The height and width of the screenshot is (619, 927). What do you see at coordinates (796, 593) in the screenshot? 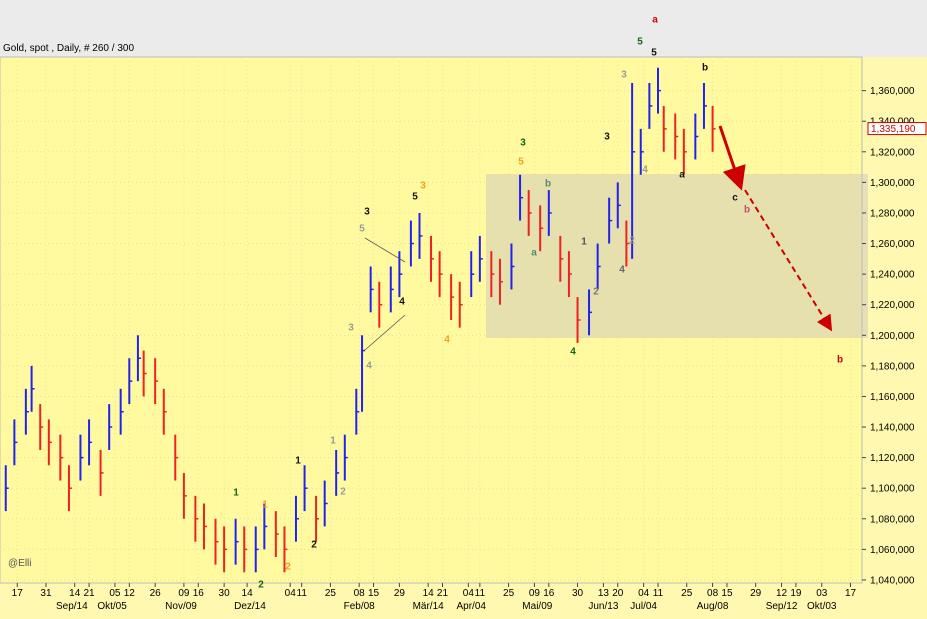
I see `x-tick-label: 19` at bounding box center [796, 593].